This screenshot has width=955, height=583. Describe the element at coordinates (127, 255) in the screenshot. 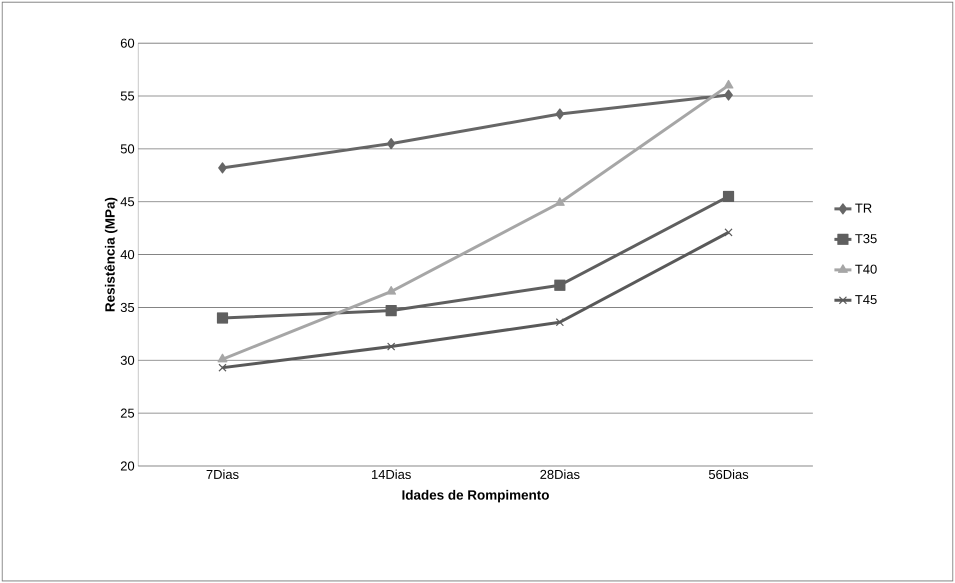

I see `y-tick-label: 40` at that location.